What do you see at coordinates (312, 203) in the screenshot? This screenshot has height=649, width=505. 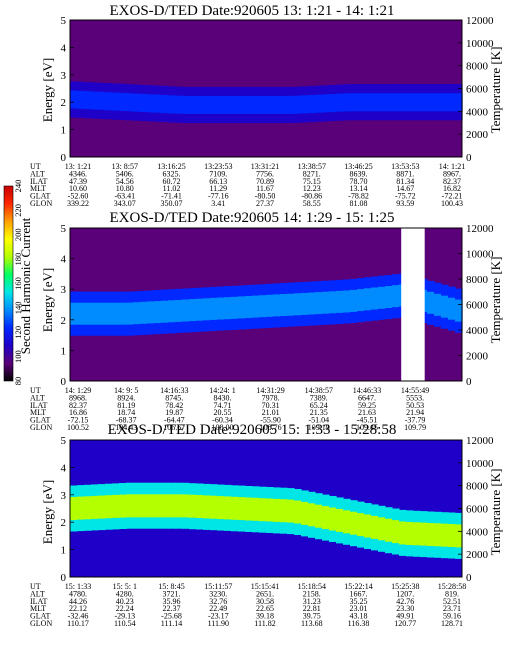 I see `ephemeris-cell: 58.55` at bounding box center [312, 203].